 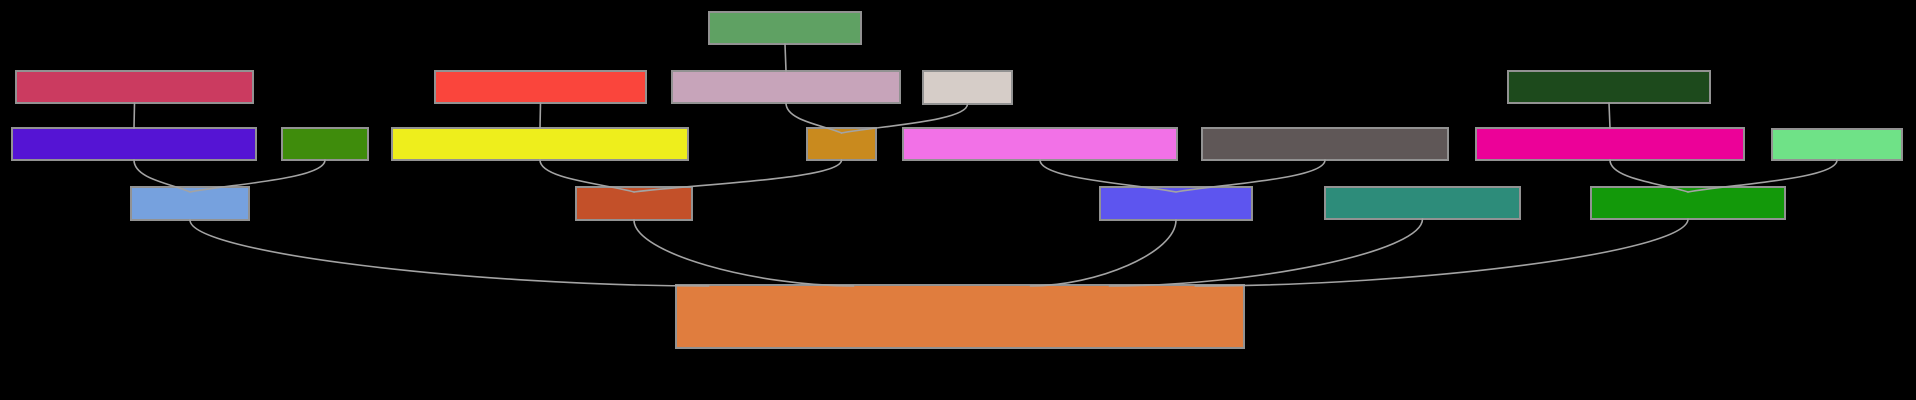 I want to click on edge-dim-gray-to-slate-blue, so click(x=1250, y=176).